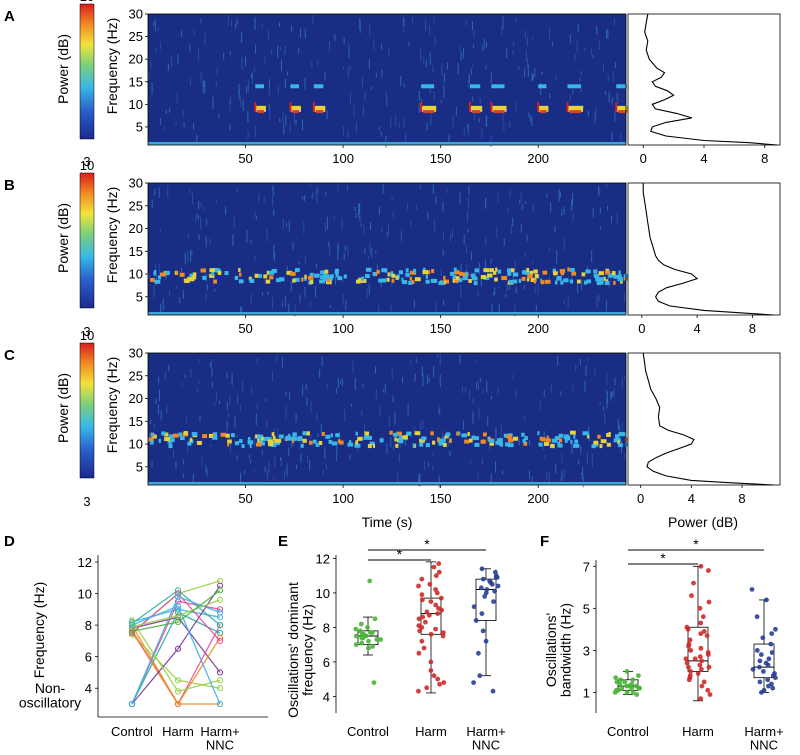  Describe the element at coordinates (628, 731) in the screenshot. I see `F-category-label: Control` at that location.